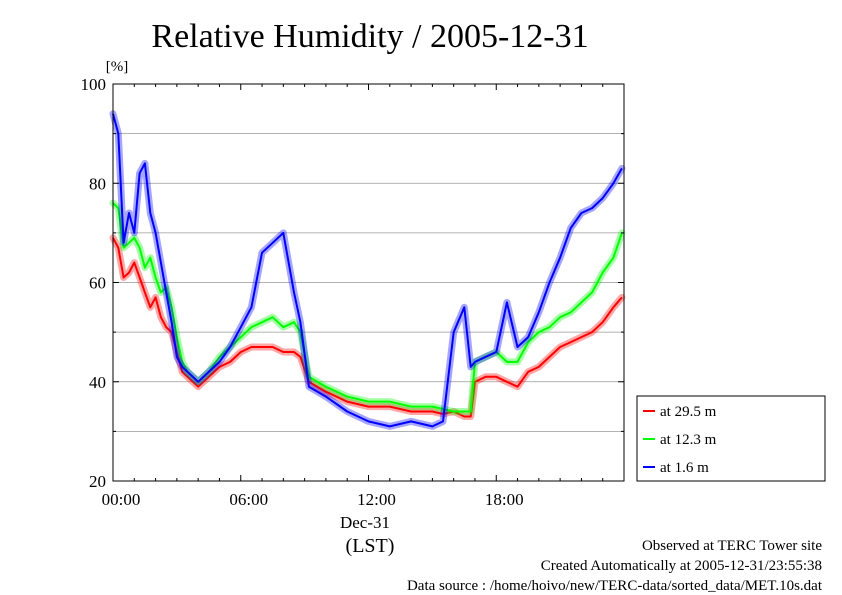 The image size is (842, 595). What do you see at coordinates (370, 546) in the screenshot?
I see `x-axis-label: (LST)` at bounding box center [370, 546].